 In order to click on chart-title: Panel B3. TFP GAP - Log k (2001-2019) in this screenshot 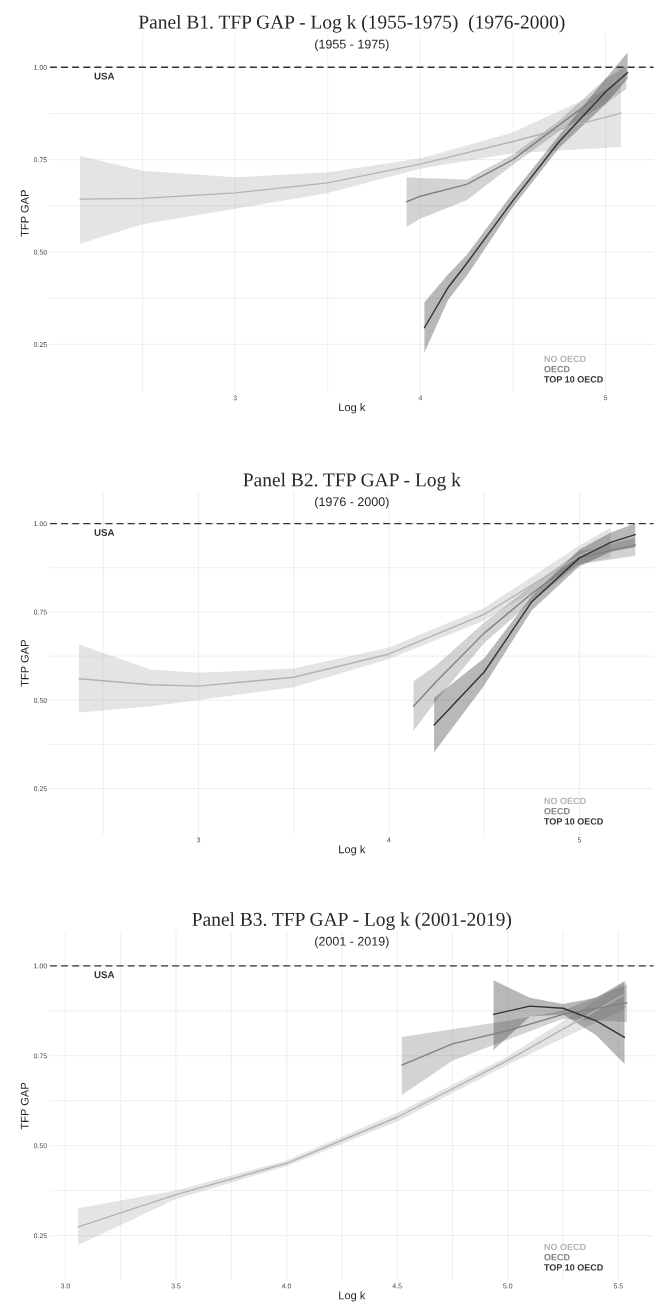, I will do `click(352, 921)`.